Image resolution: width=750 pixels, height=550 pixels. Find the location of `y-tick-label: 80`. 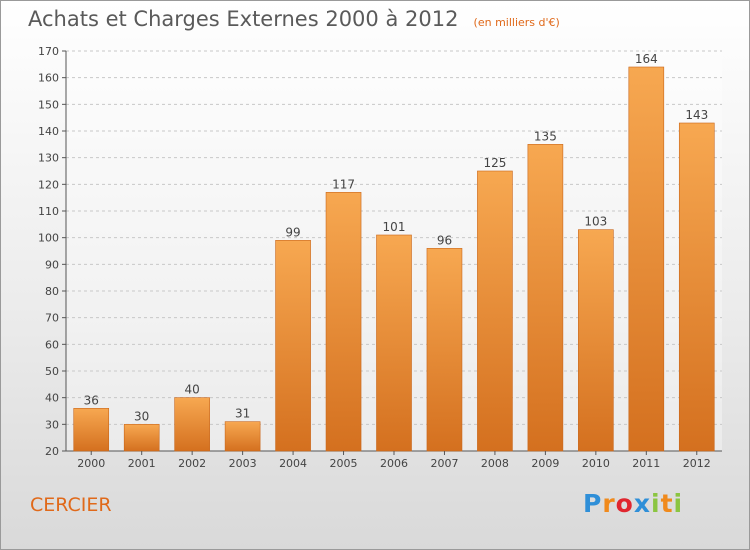

y-tick-label: 80 is located at coordinates (52, 291).